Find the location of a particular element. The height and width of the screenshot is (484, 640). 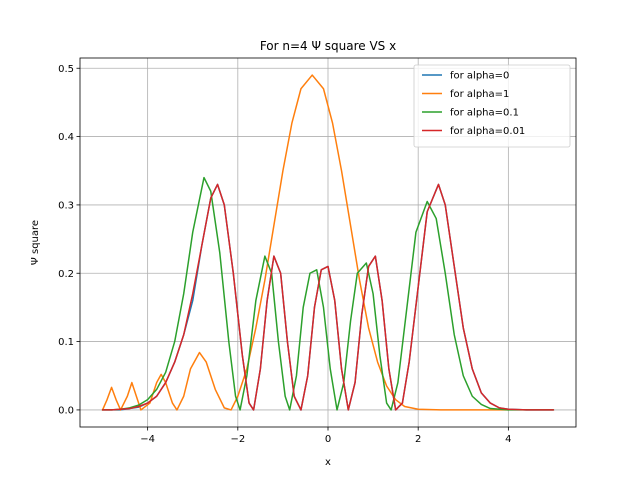

y-tick-label: 0.1 is located at coordinates (66, 342).